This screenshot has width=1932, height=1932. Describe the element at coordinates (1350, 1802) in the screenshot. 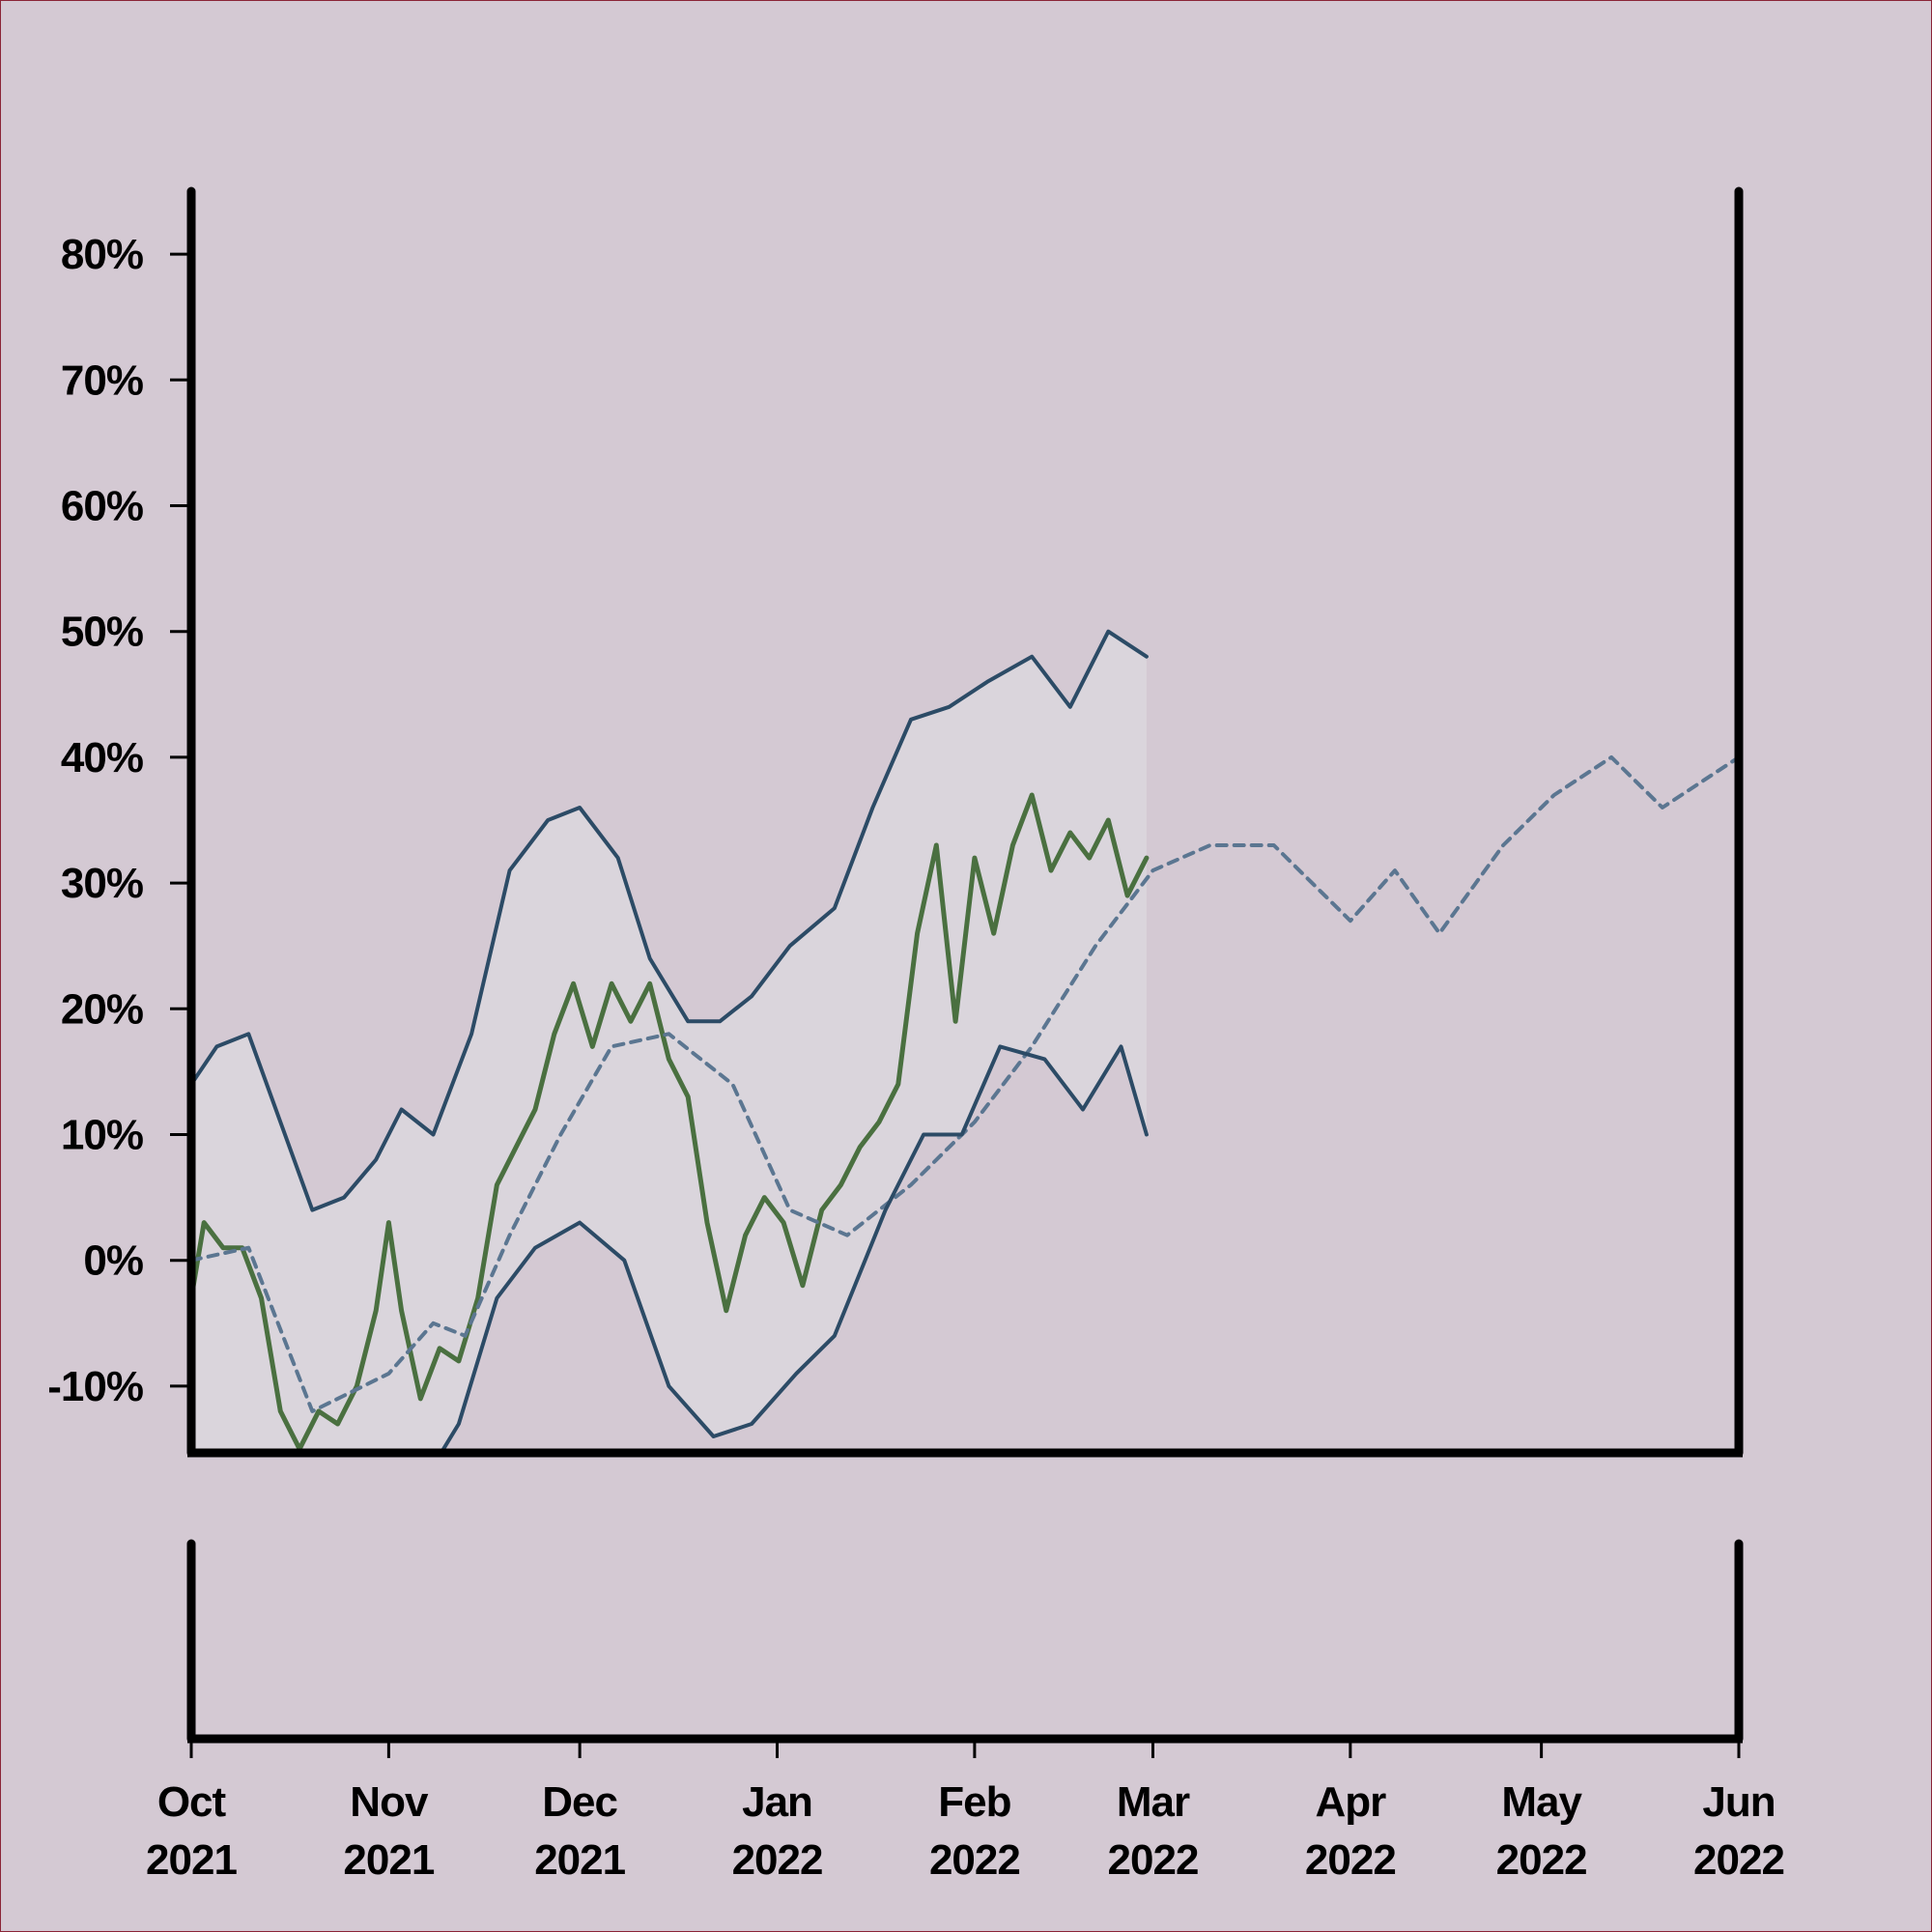

I see `x-tick-month-label: Apr` at that location.